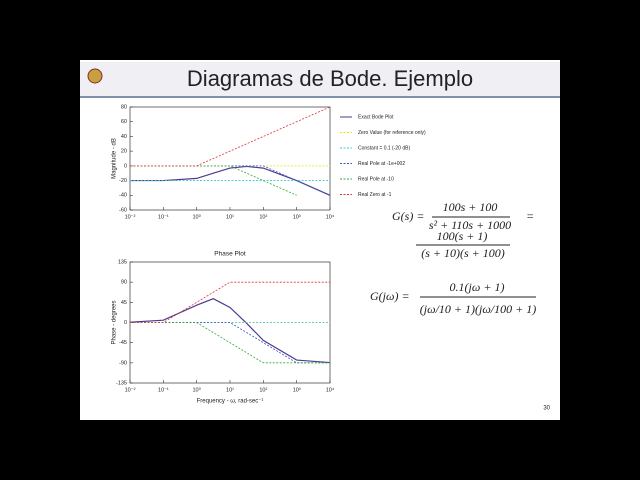  I want to click on y-tick-label: 135, so click(122, 262).